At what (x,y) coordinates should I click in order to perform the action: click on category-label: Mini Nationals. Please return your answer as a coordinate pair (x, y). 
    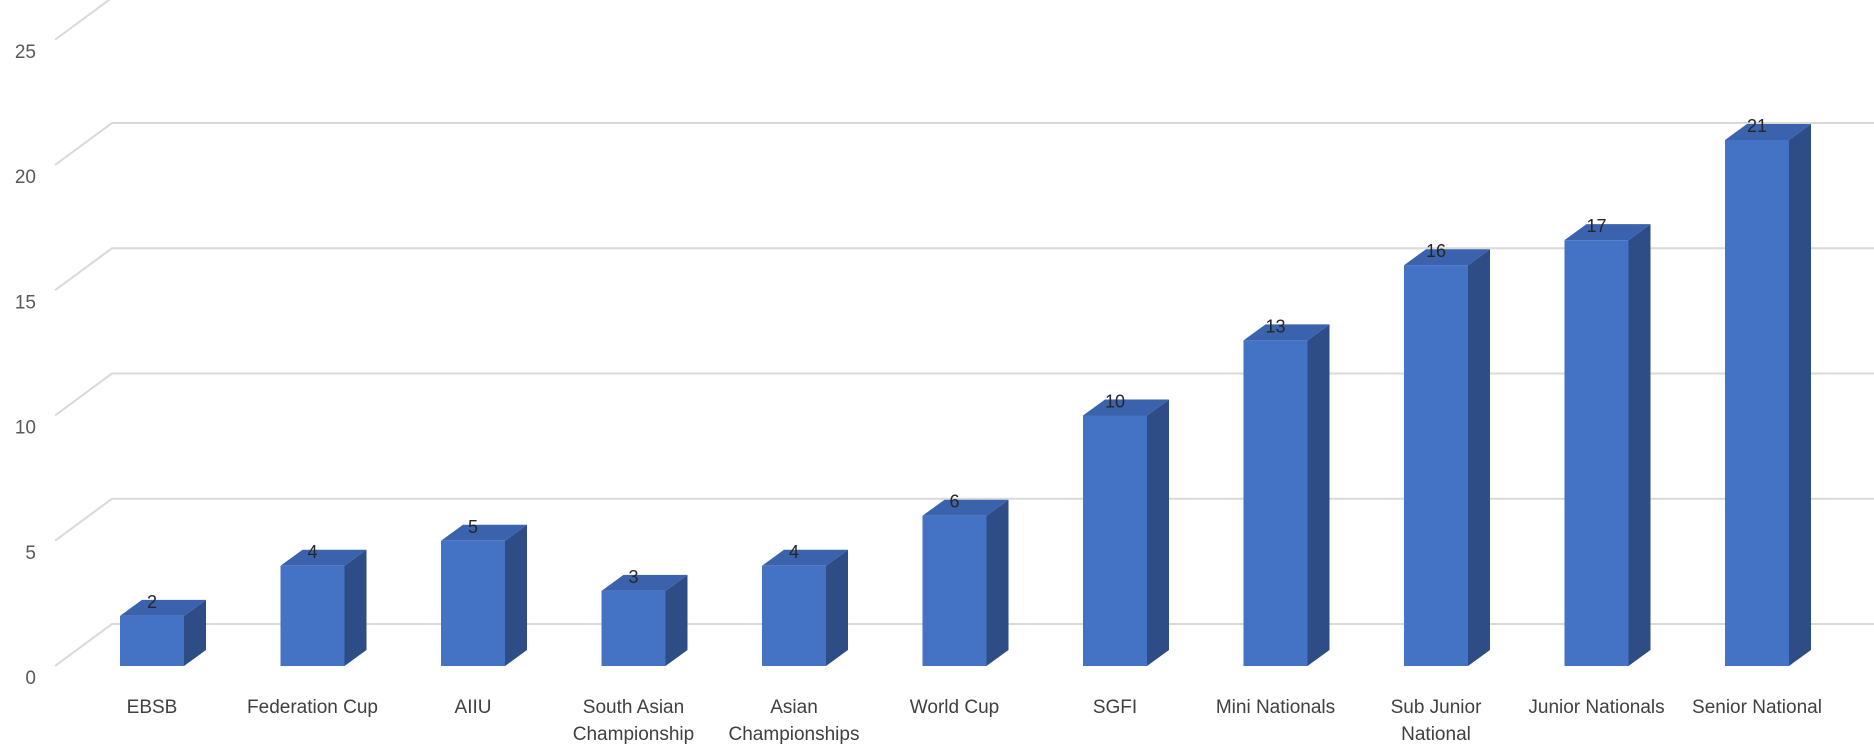
    Looking at the image, I should click on (1275, 707).